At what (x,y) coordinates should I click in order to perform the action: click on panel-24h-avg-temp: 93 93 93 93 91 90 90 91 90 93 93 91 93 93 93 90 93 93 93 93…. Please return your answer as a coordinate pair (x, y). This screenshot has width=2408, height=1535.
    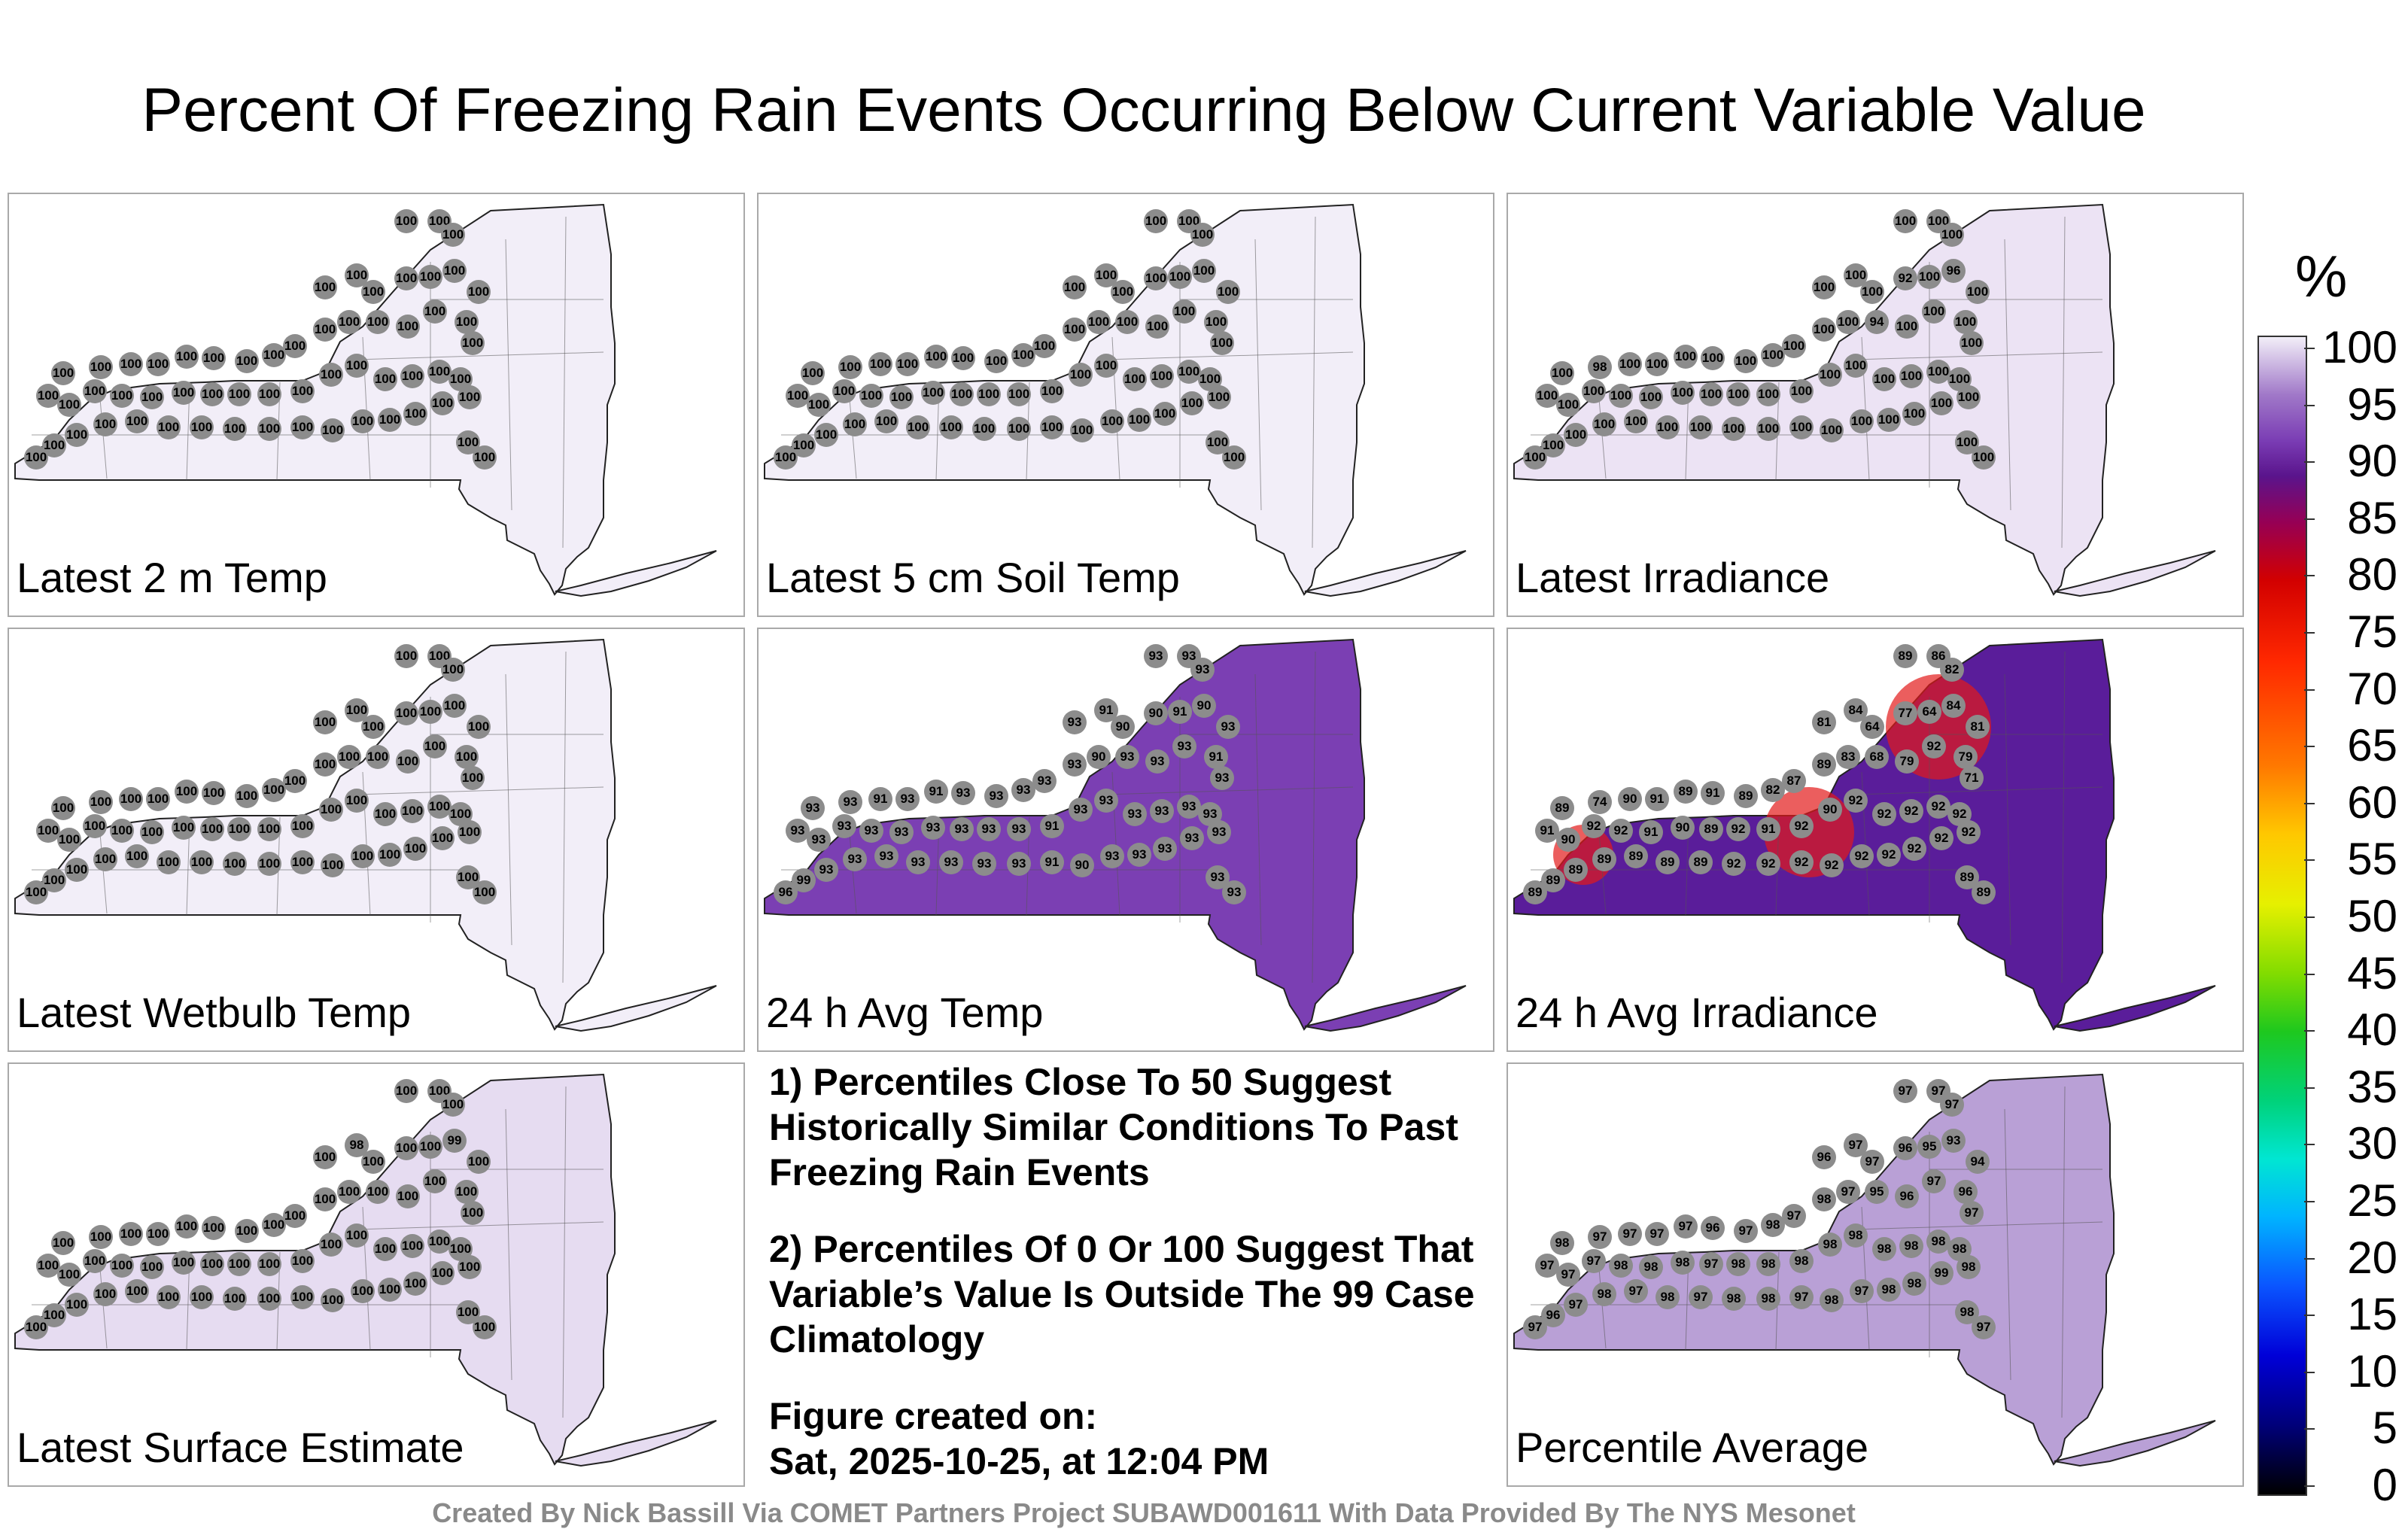
    Looking at the image, I should click on (1125, 840).